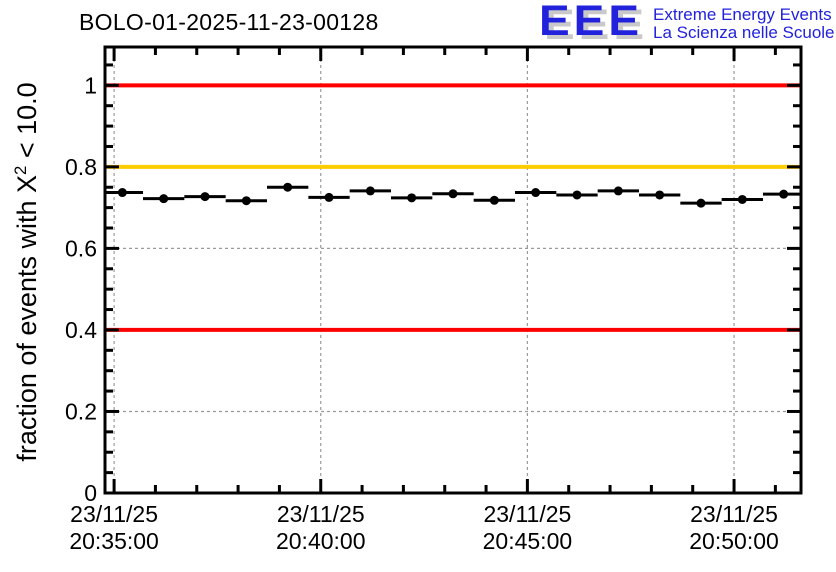 This screenshot has width=836, height=572. What do you see at coordinates (81, 411) in the screenshot?
I see `y-tick-label: 0.2` at bounding box center [81, 411].